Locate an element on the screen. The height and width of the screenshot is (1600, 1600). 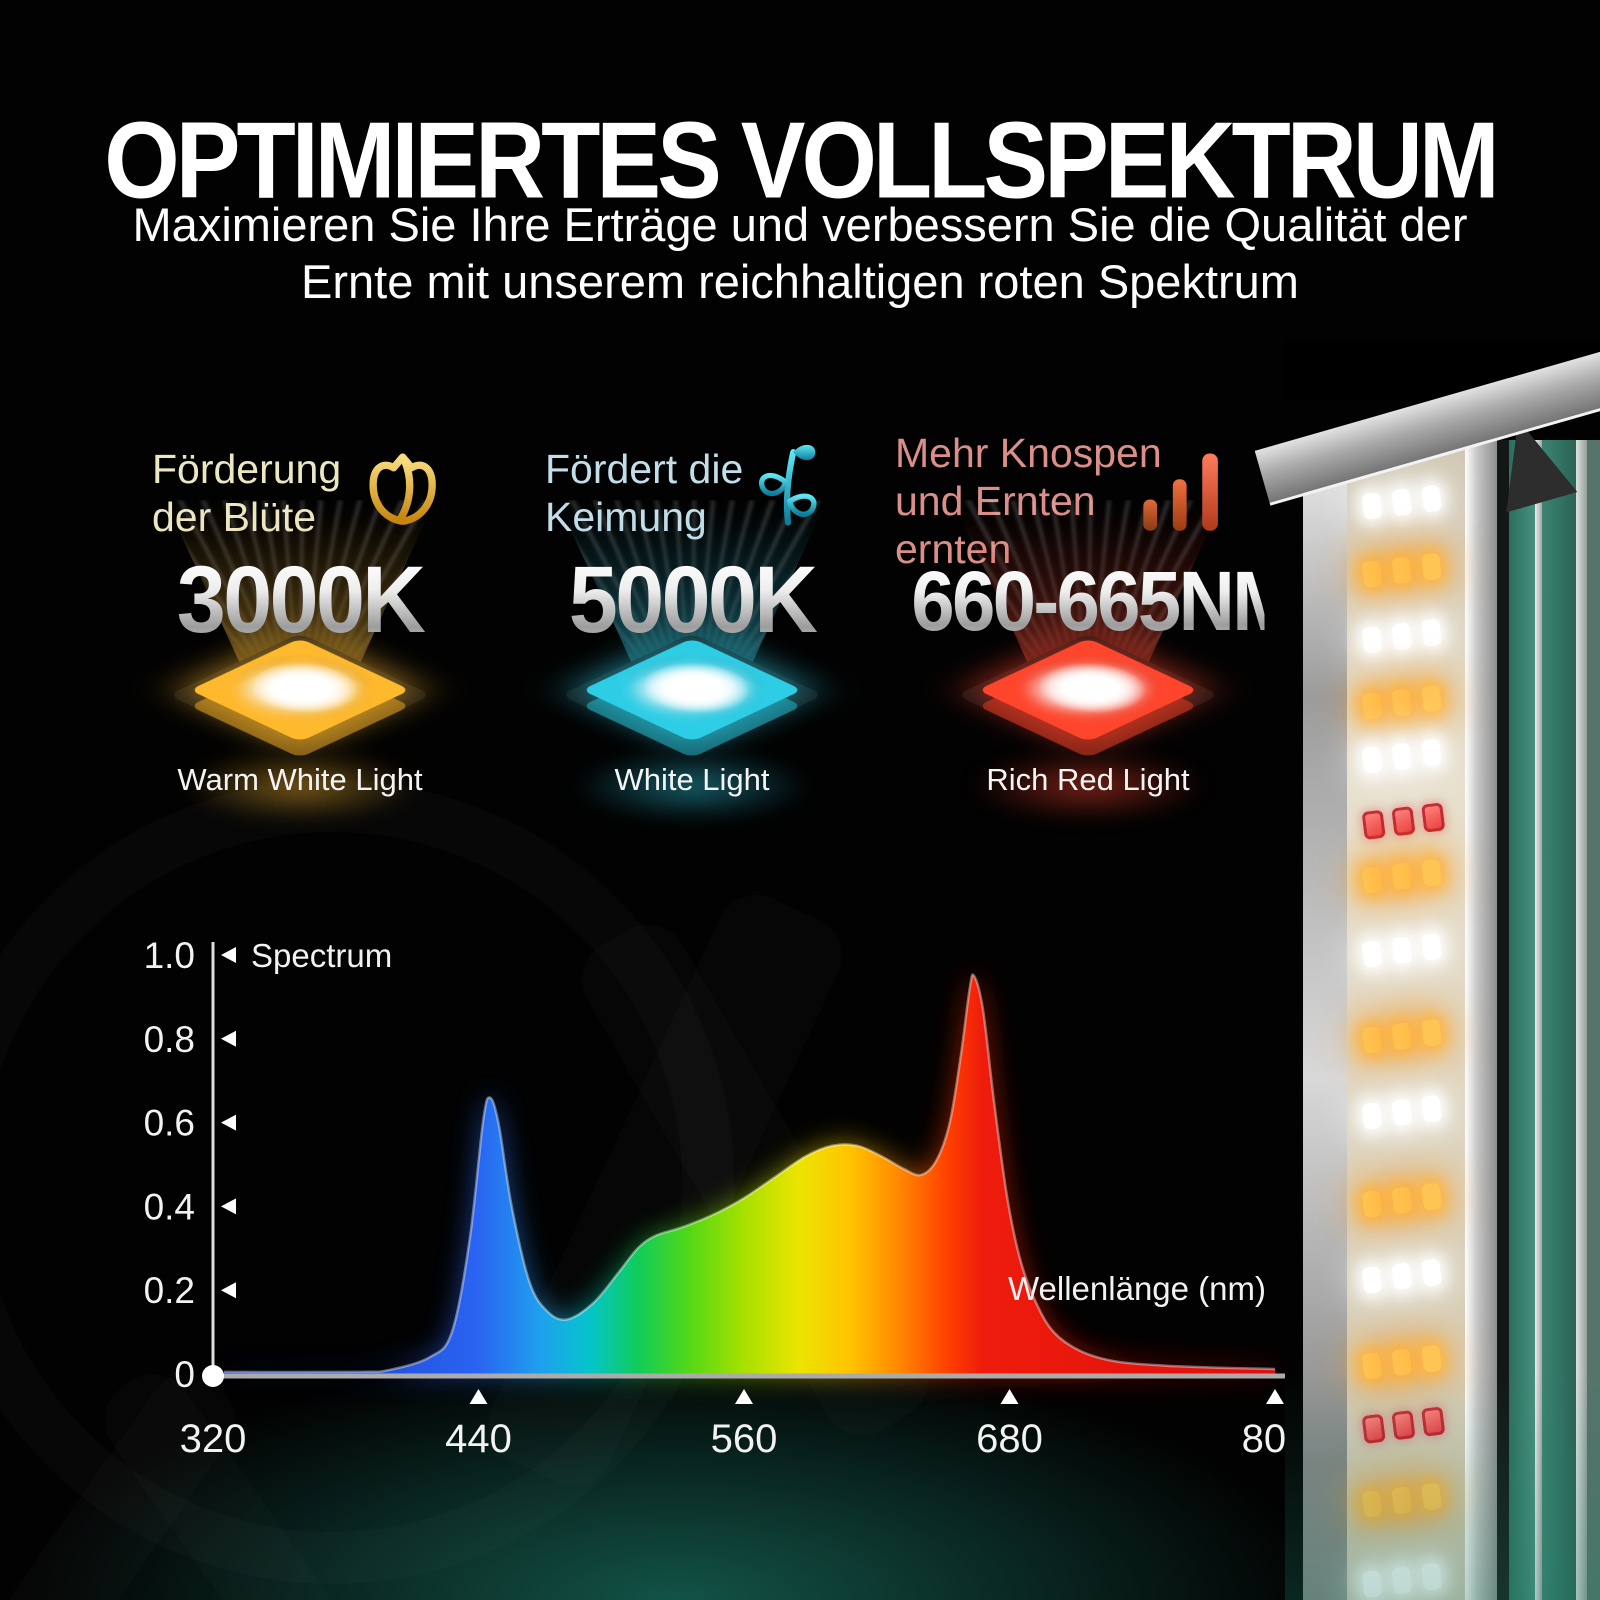
heading-line: Förderung is located at coordinates (247, 469).